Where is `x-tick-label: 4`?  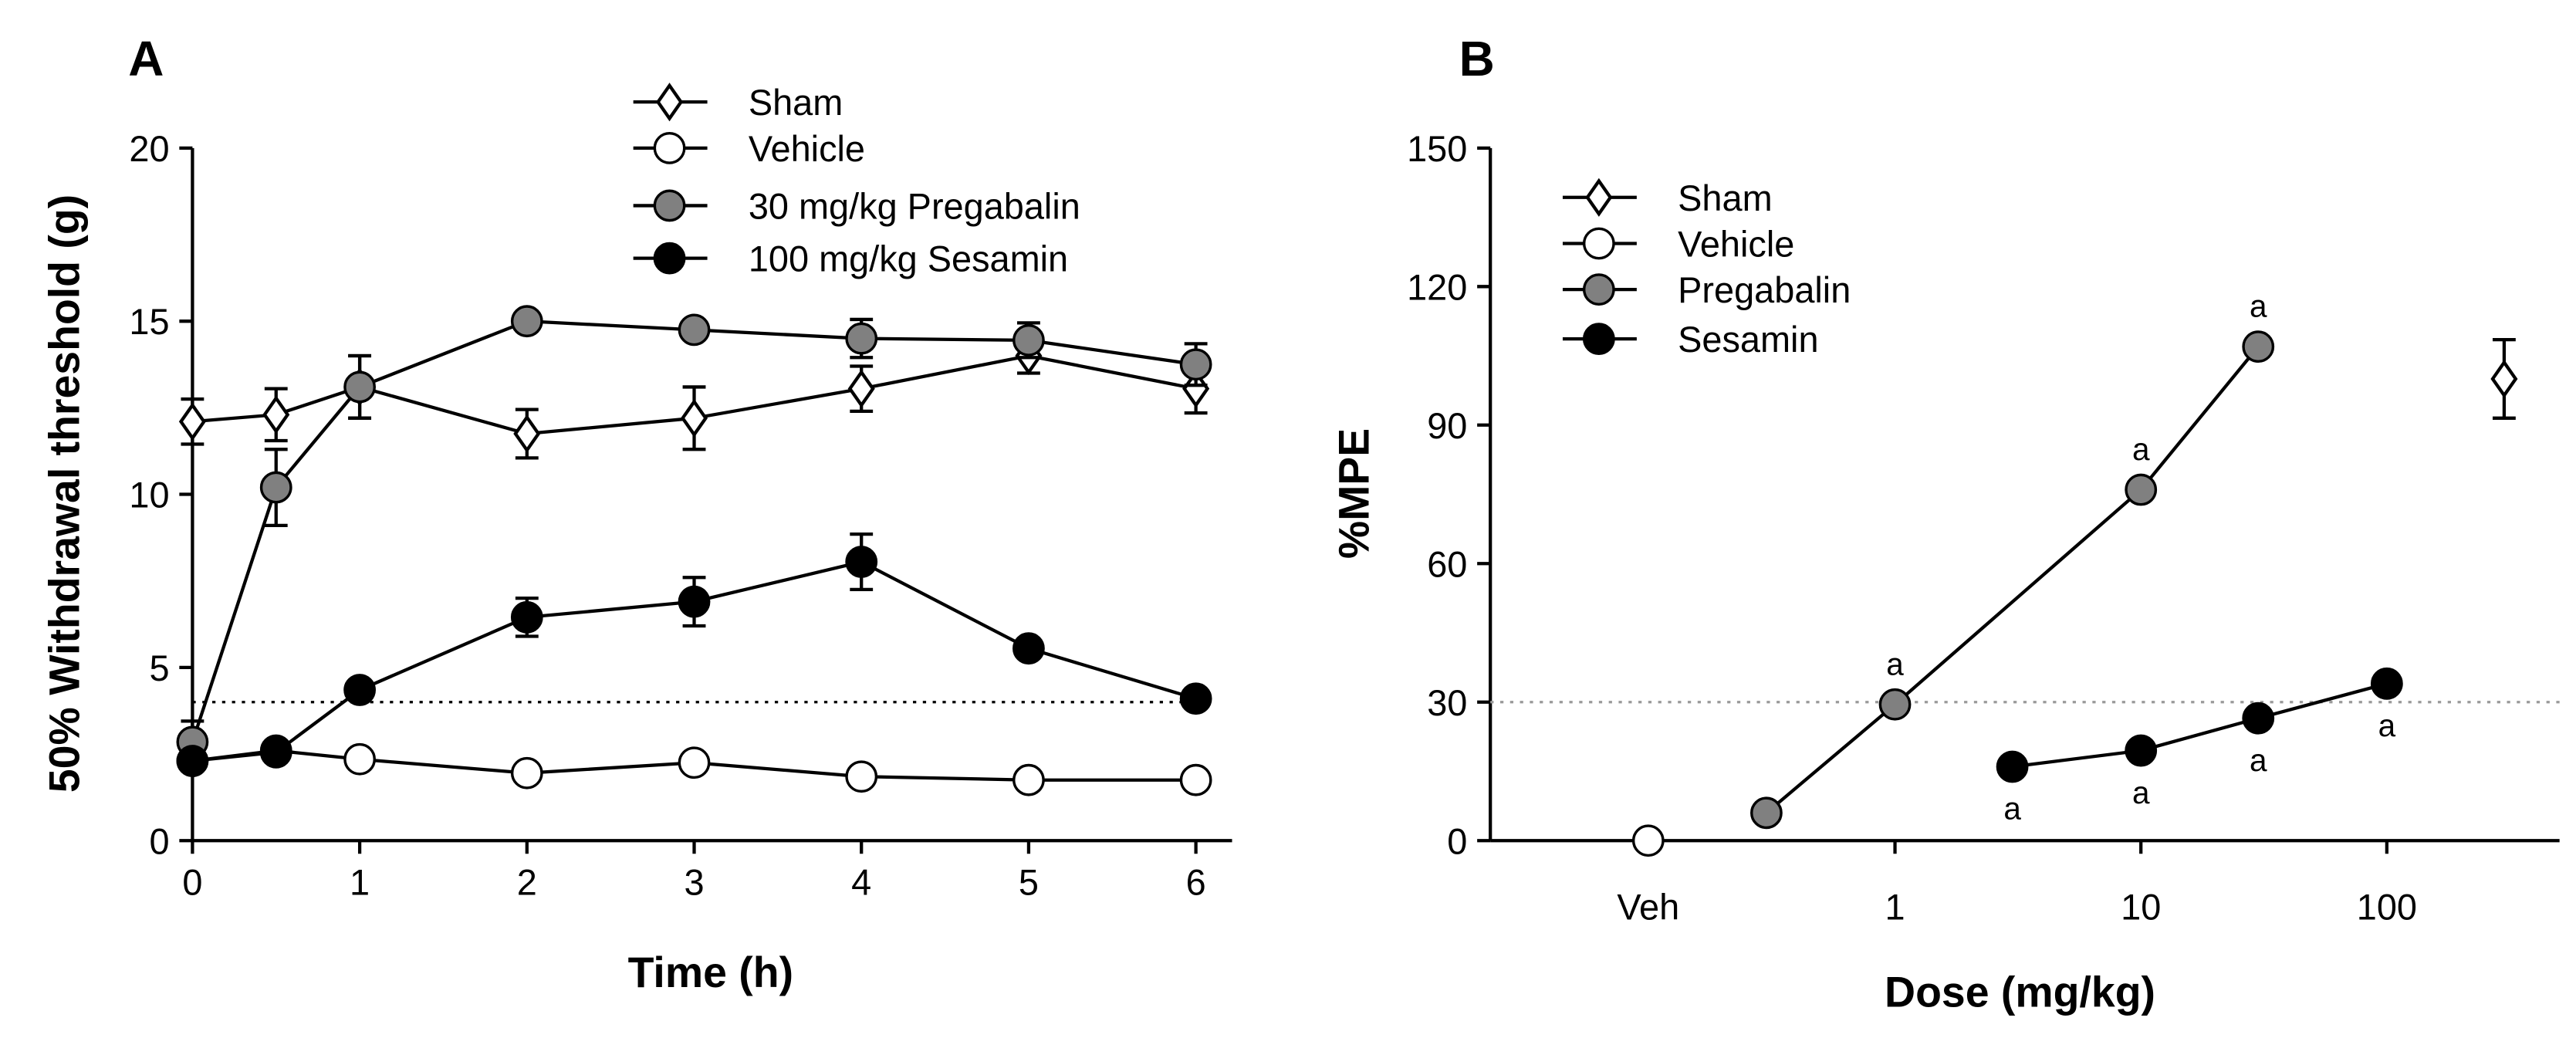
x-tick-label: 4 is located at coordinates (861, 883).